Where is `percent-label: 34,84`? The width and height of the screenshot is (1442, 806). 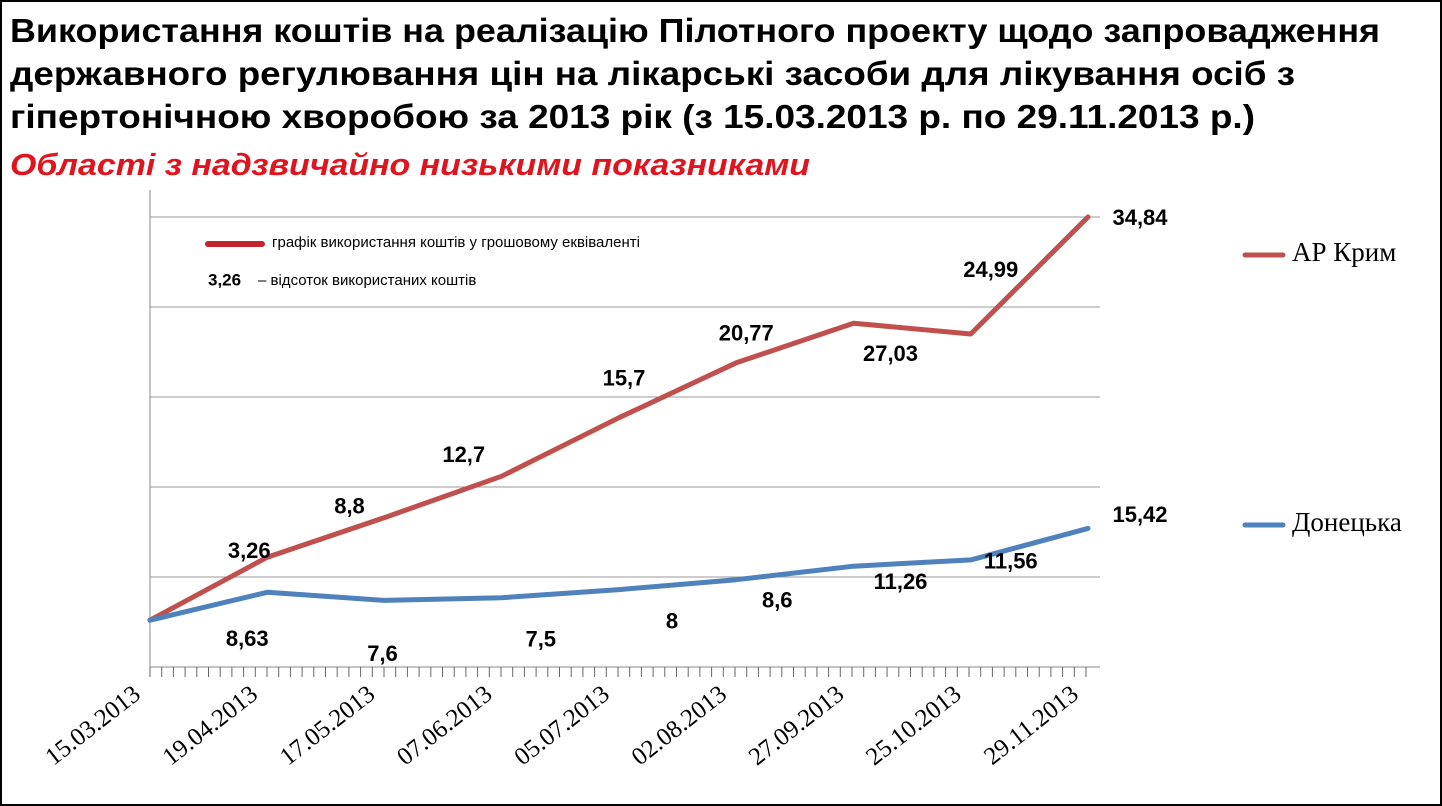
percent-label: 34,84 is located at coordinates (1140, 217).